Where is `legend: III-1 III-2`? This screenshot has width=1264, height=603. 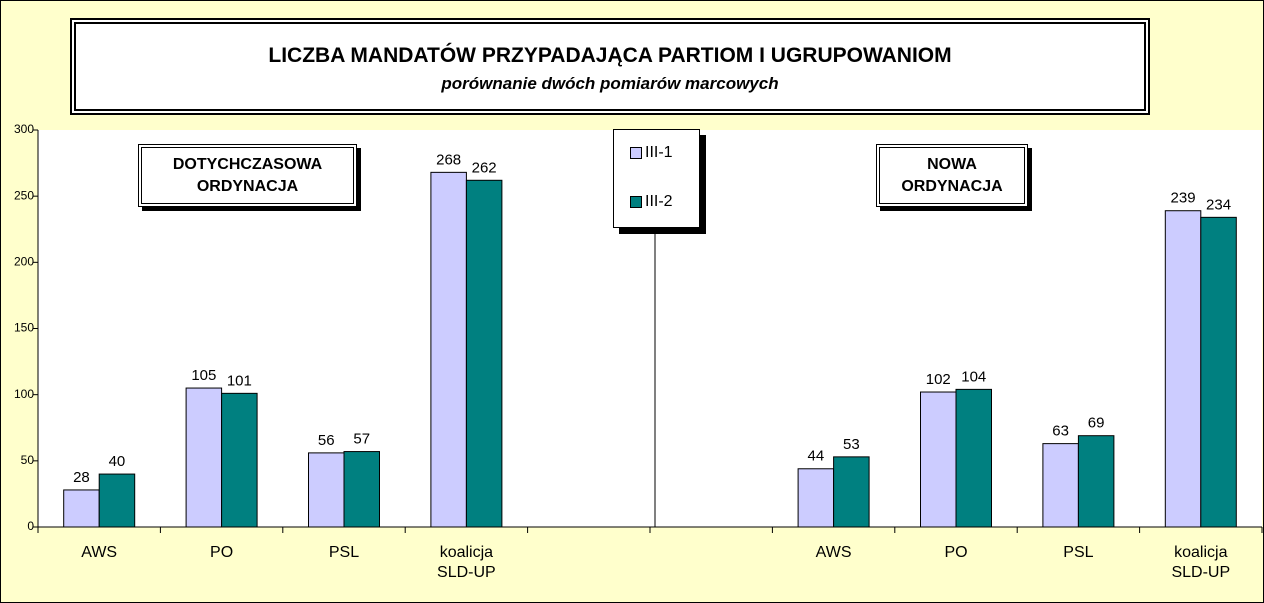
legend: III-1 III-2 is located at coordinates (656, 178).